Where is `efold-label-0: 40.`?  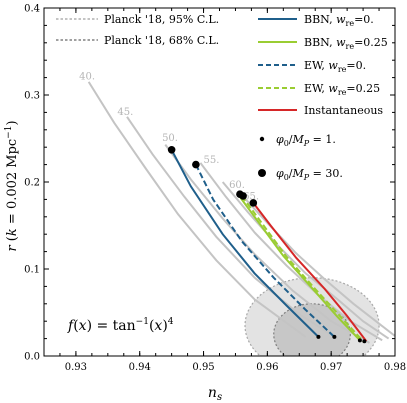
efold-label-0: 40. is located at coordinates (87, 76).